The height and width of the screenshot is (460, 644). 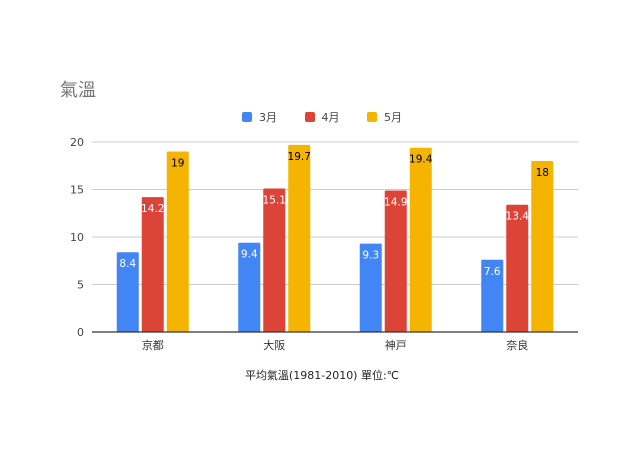 I want to click on x-axis-title: 平均氣溫(1981-2010) 單位:℃, so click(x=322, y=375).